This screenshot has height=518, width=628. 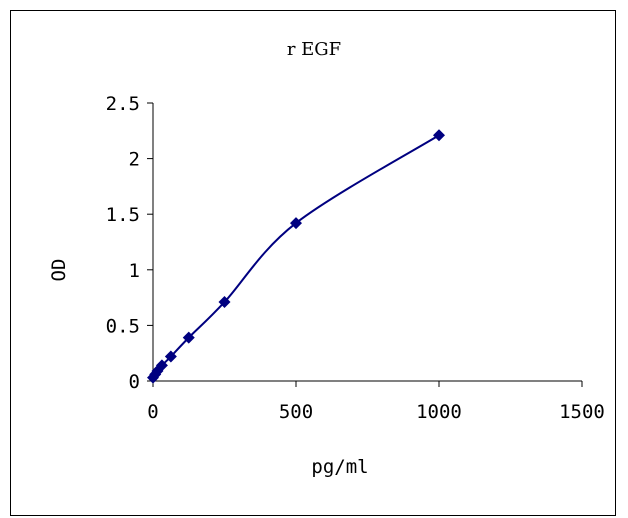 I want to click on x-tick-label: 500, so click(x=296, y=412).